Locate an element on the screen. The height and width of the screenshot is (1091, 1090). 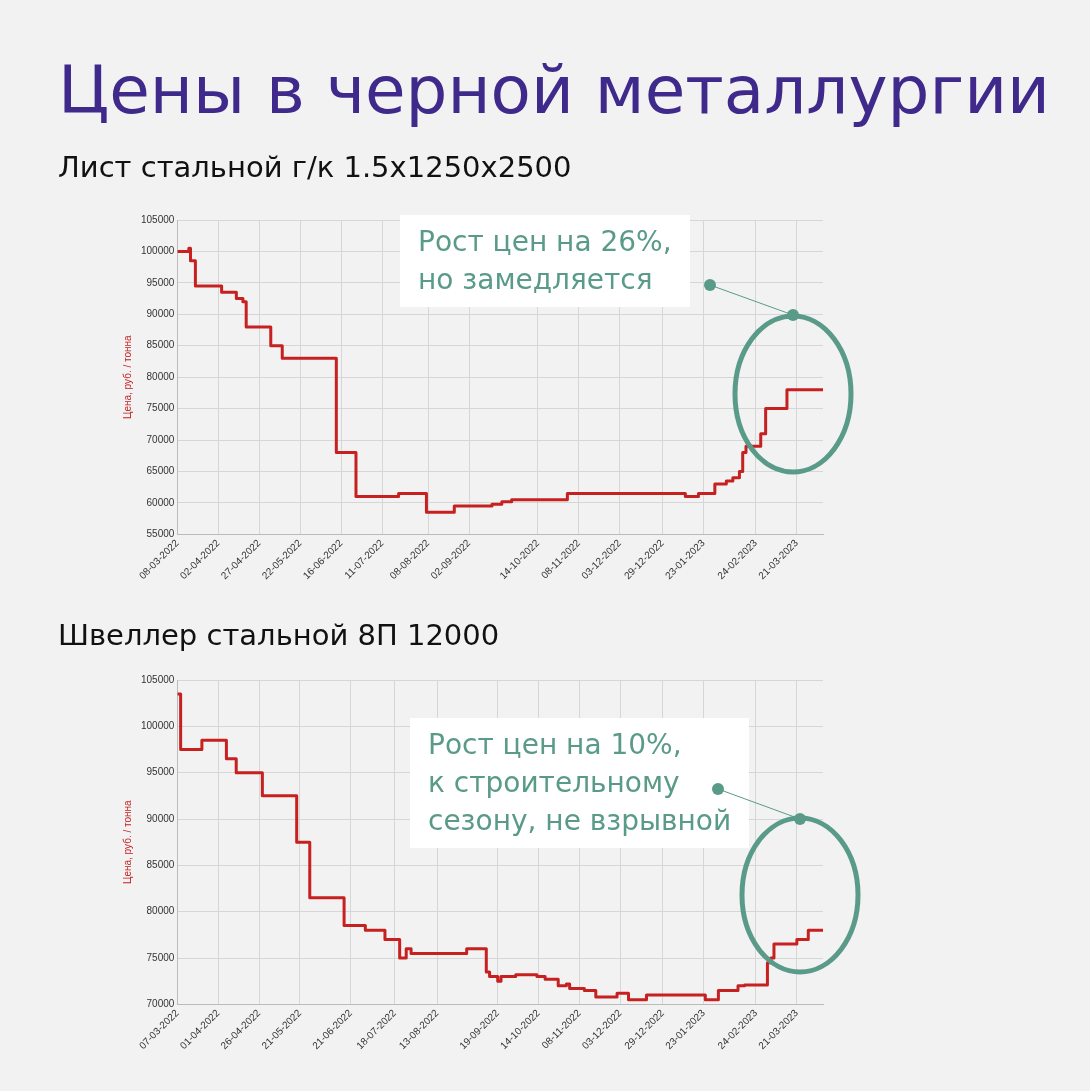
annotation: Рост цен на 10%, к строительному сезону, не взрывной is located at coordinates (580, 783).